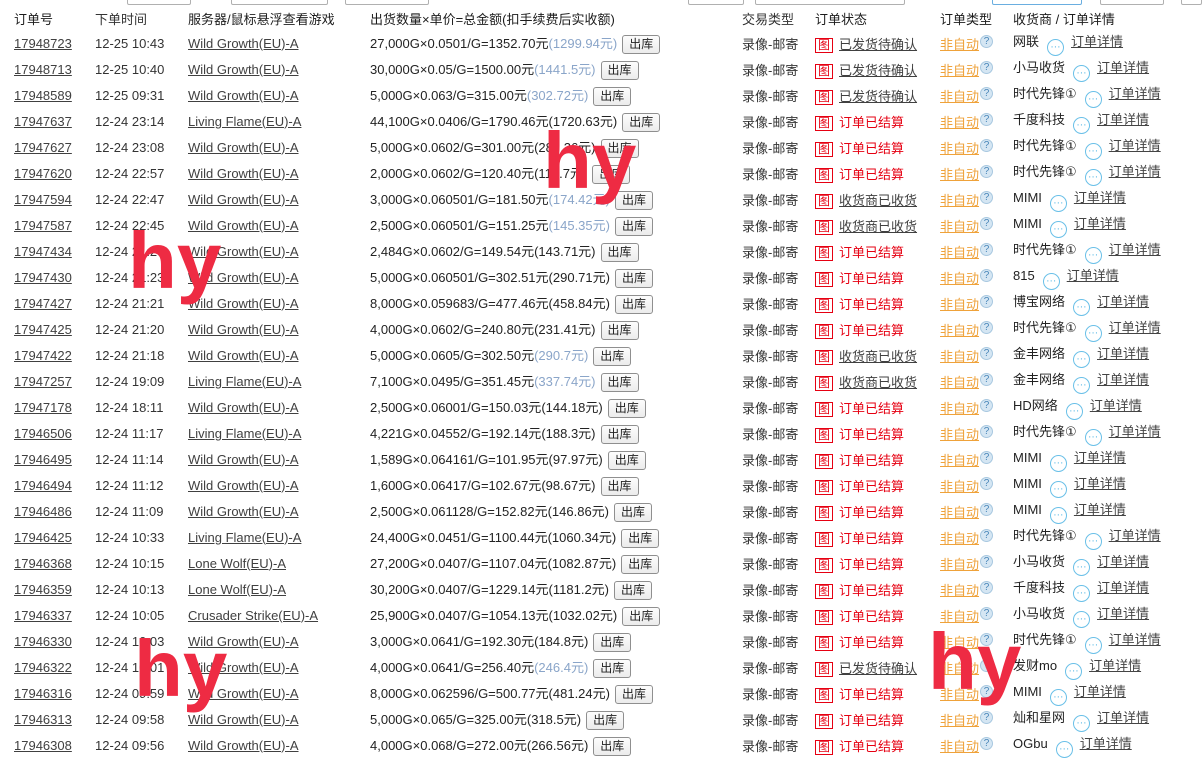  Describe the element at coordinates (43, 459) in the screenshot. I see `order-id-link: 17946495` at that location.